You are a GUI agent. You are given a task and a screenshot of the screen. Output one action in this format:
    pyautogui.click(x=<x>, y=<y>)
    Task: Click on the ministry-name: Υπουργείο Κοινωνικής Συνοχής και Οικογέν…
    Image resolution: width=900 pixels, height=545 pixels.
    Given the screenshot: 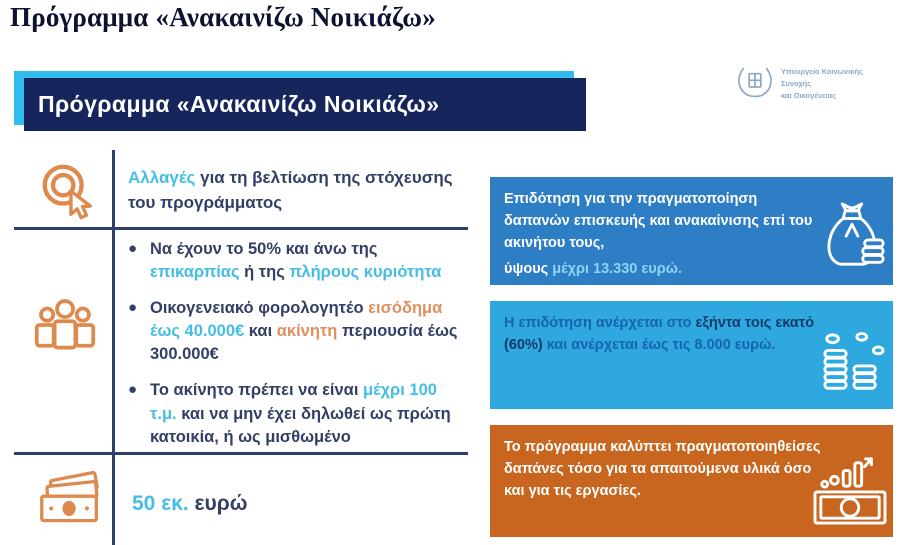 What is the action you would take?
    pyautogui.click(x=838, y=84)
    